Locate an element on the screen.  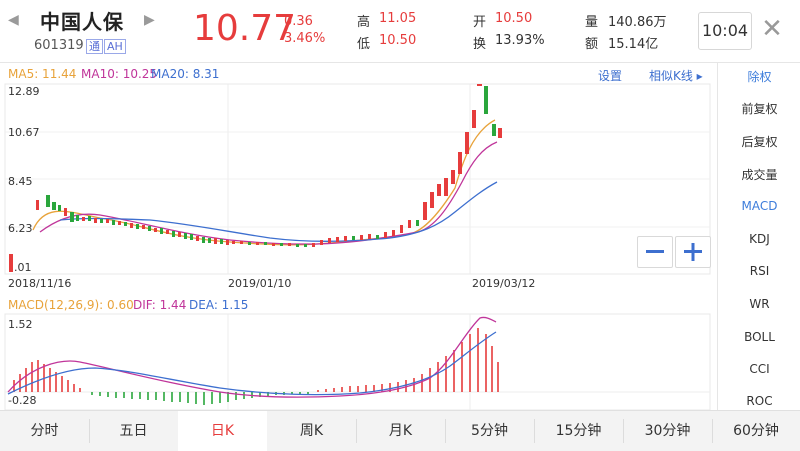
next-stock-icon: ▶ is located at coordinates (149, 20).